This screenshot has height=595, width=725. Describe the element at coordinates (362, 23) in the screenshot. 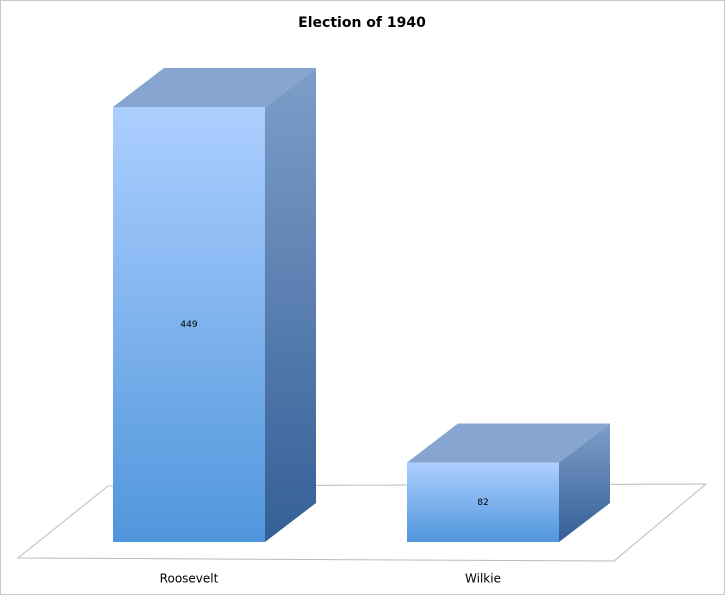

I see `chart-title: Election of 1940` at that location.